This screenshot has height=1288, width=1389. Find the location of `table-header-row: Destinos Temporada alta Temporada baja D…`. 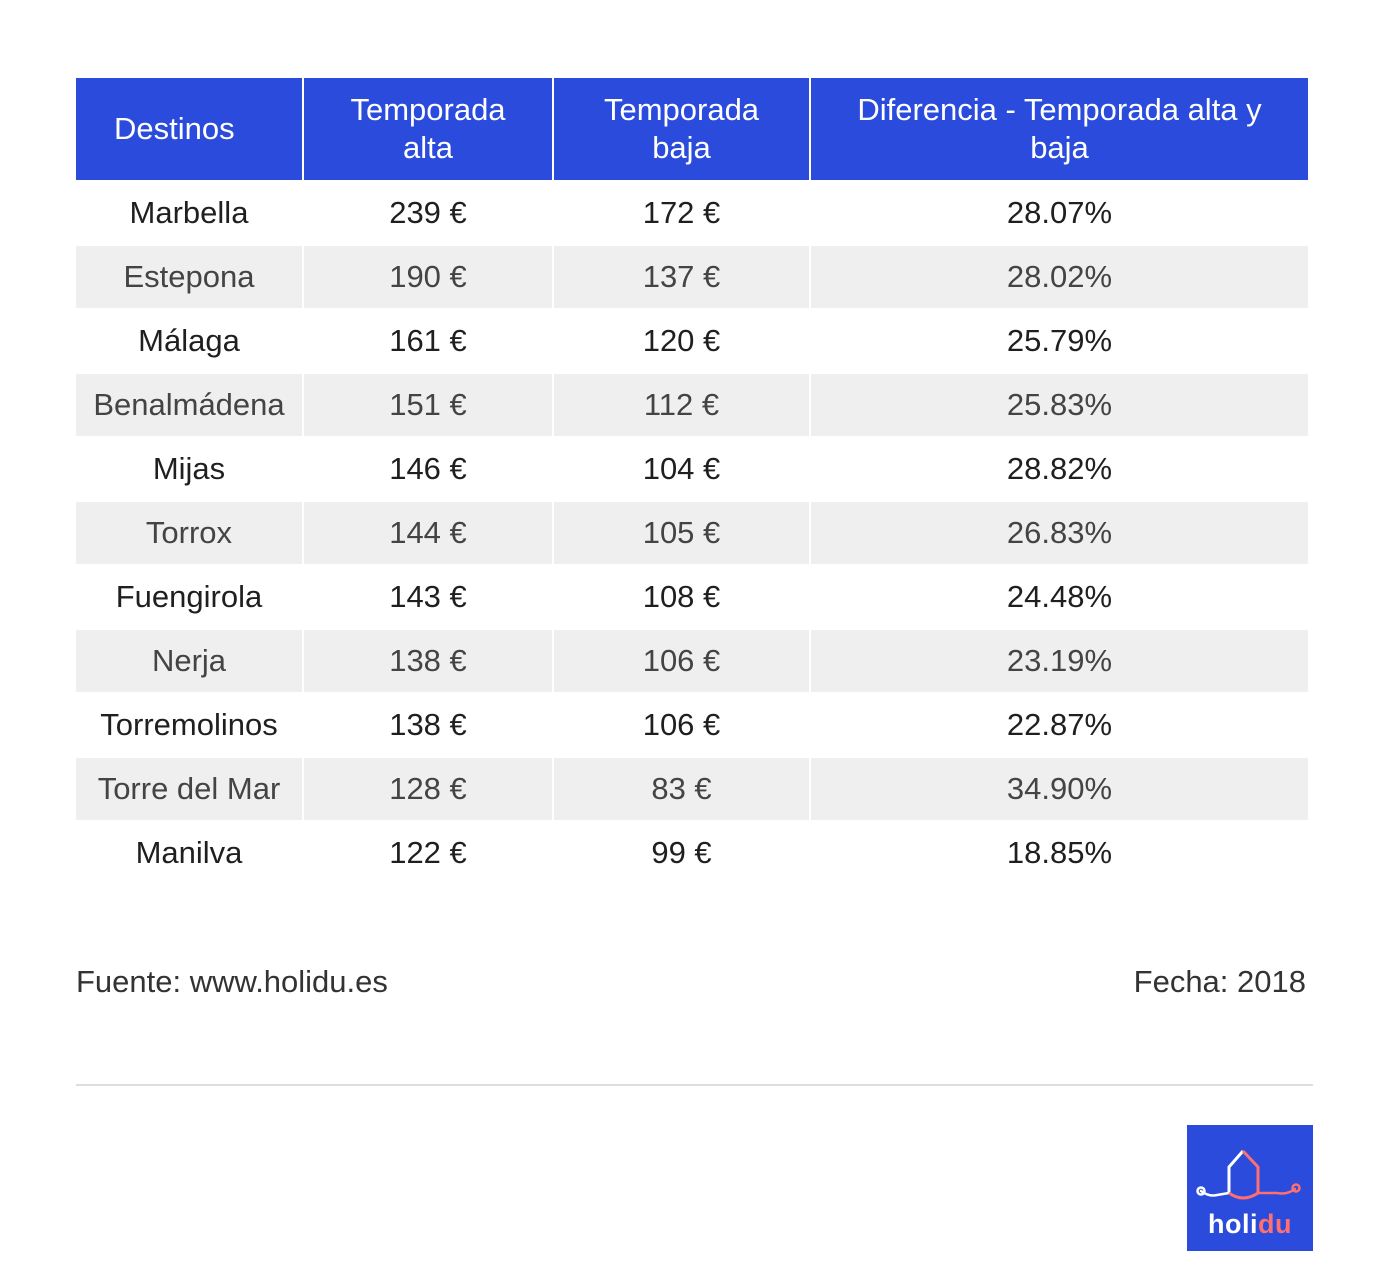

table-header-row: Destinos Temporada alta Temporada baja D… is located at coordinates (692, 129).